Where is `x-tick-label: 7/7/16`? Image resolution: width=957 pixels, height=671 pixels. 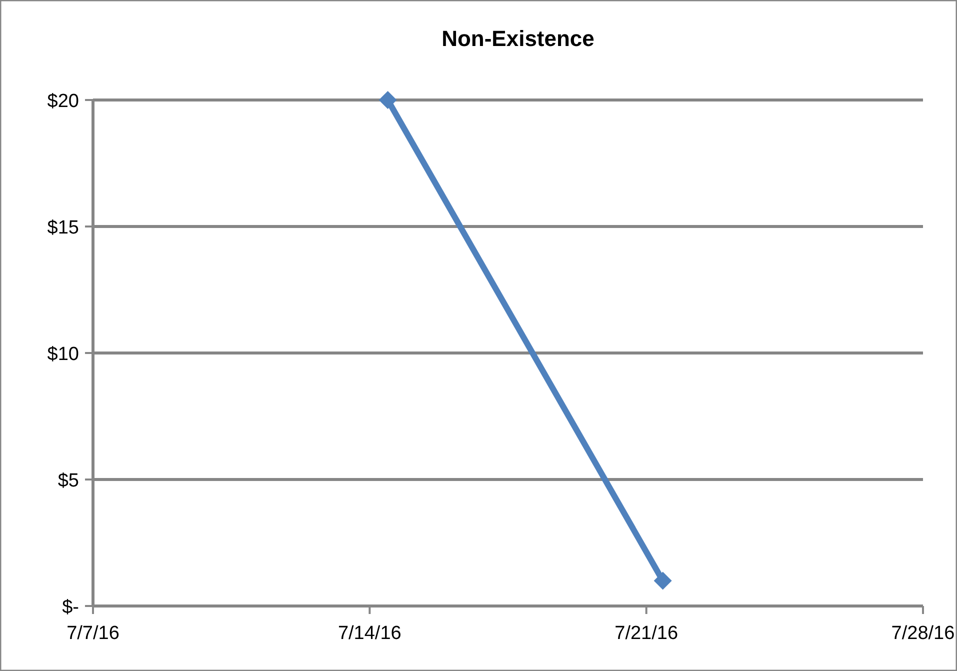
x-tick-label: 7/7/16 is located at coordinates (93, 633).